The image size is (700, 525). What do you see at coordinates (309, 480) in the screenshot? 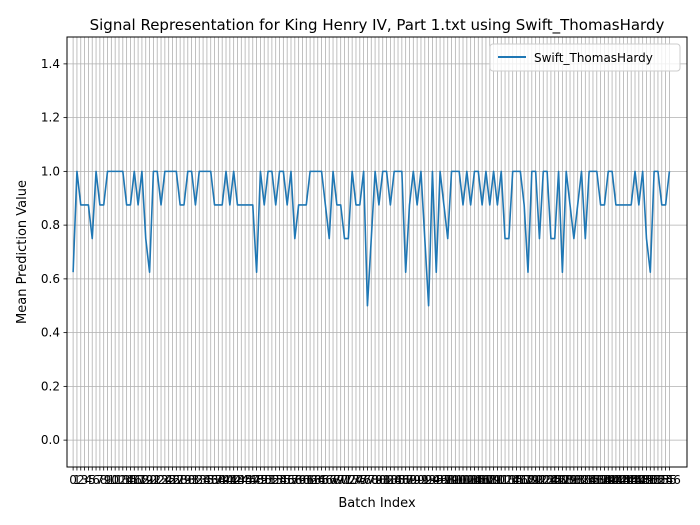
I see `x-tick-label: 62` at bounding box center [309, 480].